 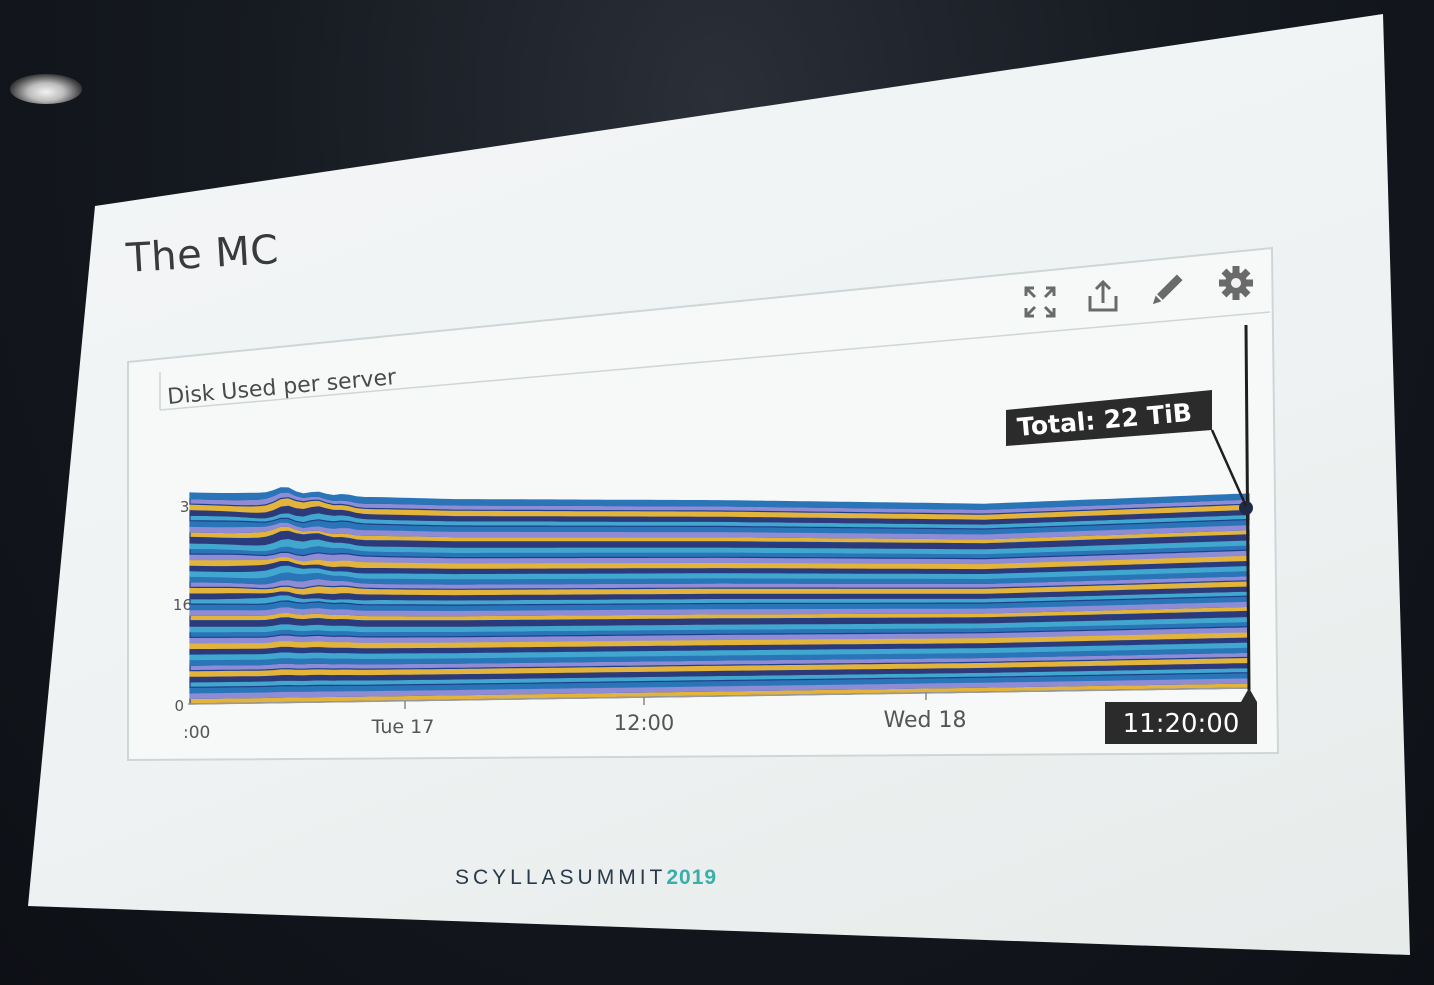 I want to click on y-tick-label: 16, so click(x=182, y=605).